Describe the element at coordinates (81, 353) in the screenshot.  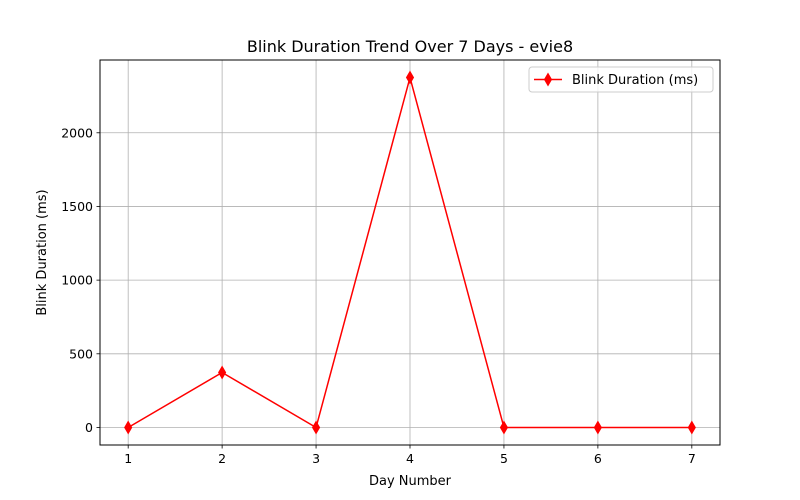
I see `y-tick-label: 500` at that location.